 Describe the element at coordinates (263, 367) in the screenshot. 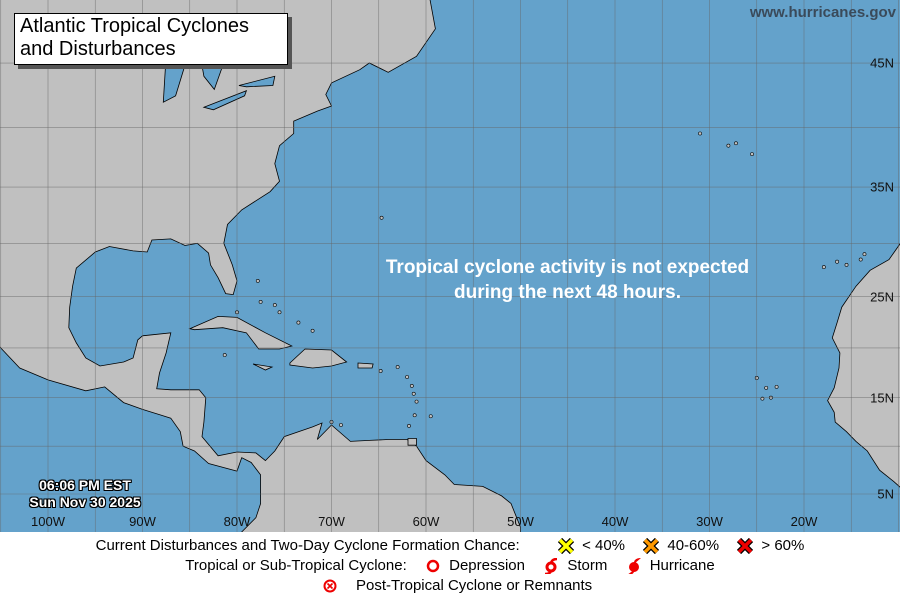

I see `jamaica` at that location.